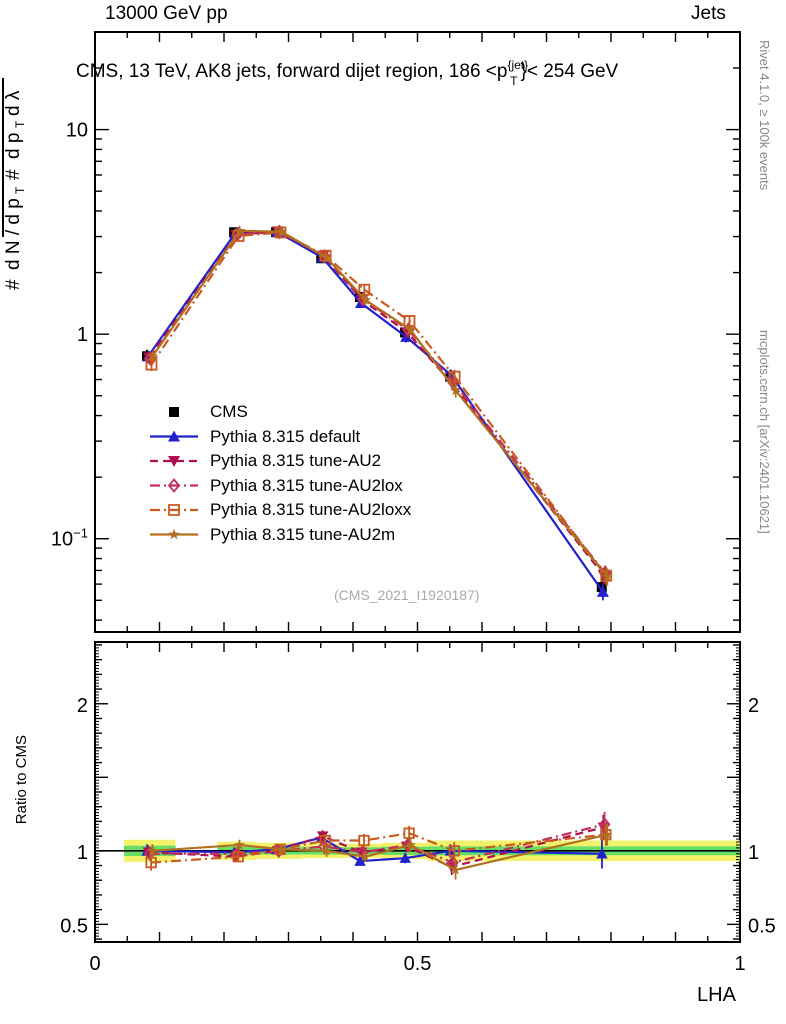  Describe the element at coordinates (14, 184) in the screenshot. I see `y-axis-label-svg: # d N / d p T # d p T d λ 1 d 2 N` at that location.